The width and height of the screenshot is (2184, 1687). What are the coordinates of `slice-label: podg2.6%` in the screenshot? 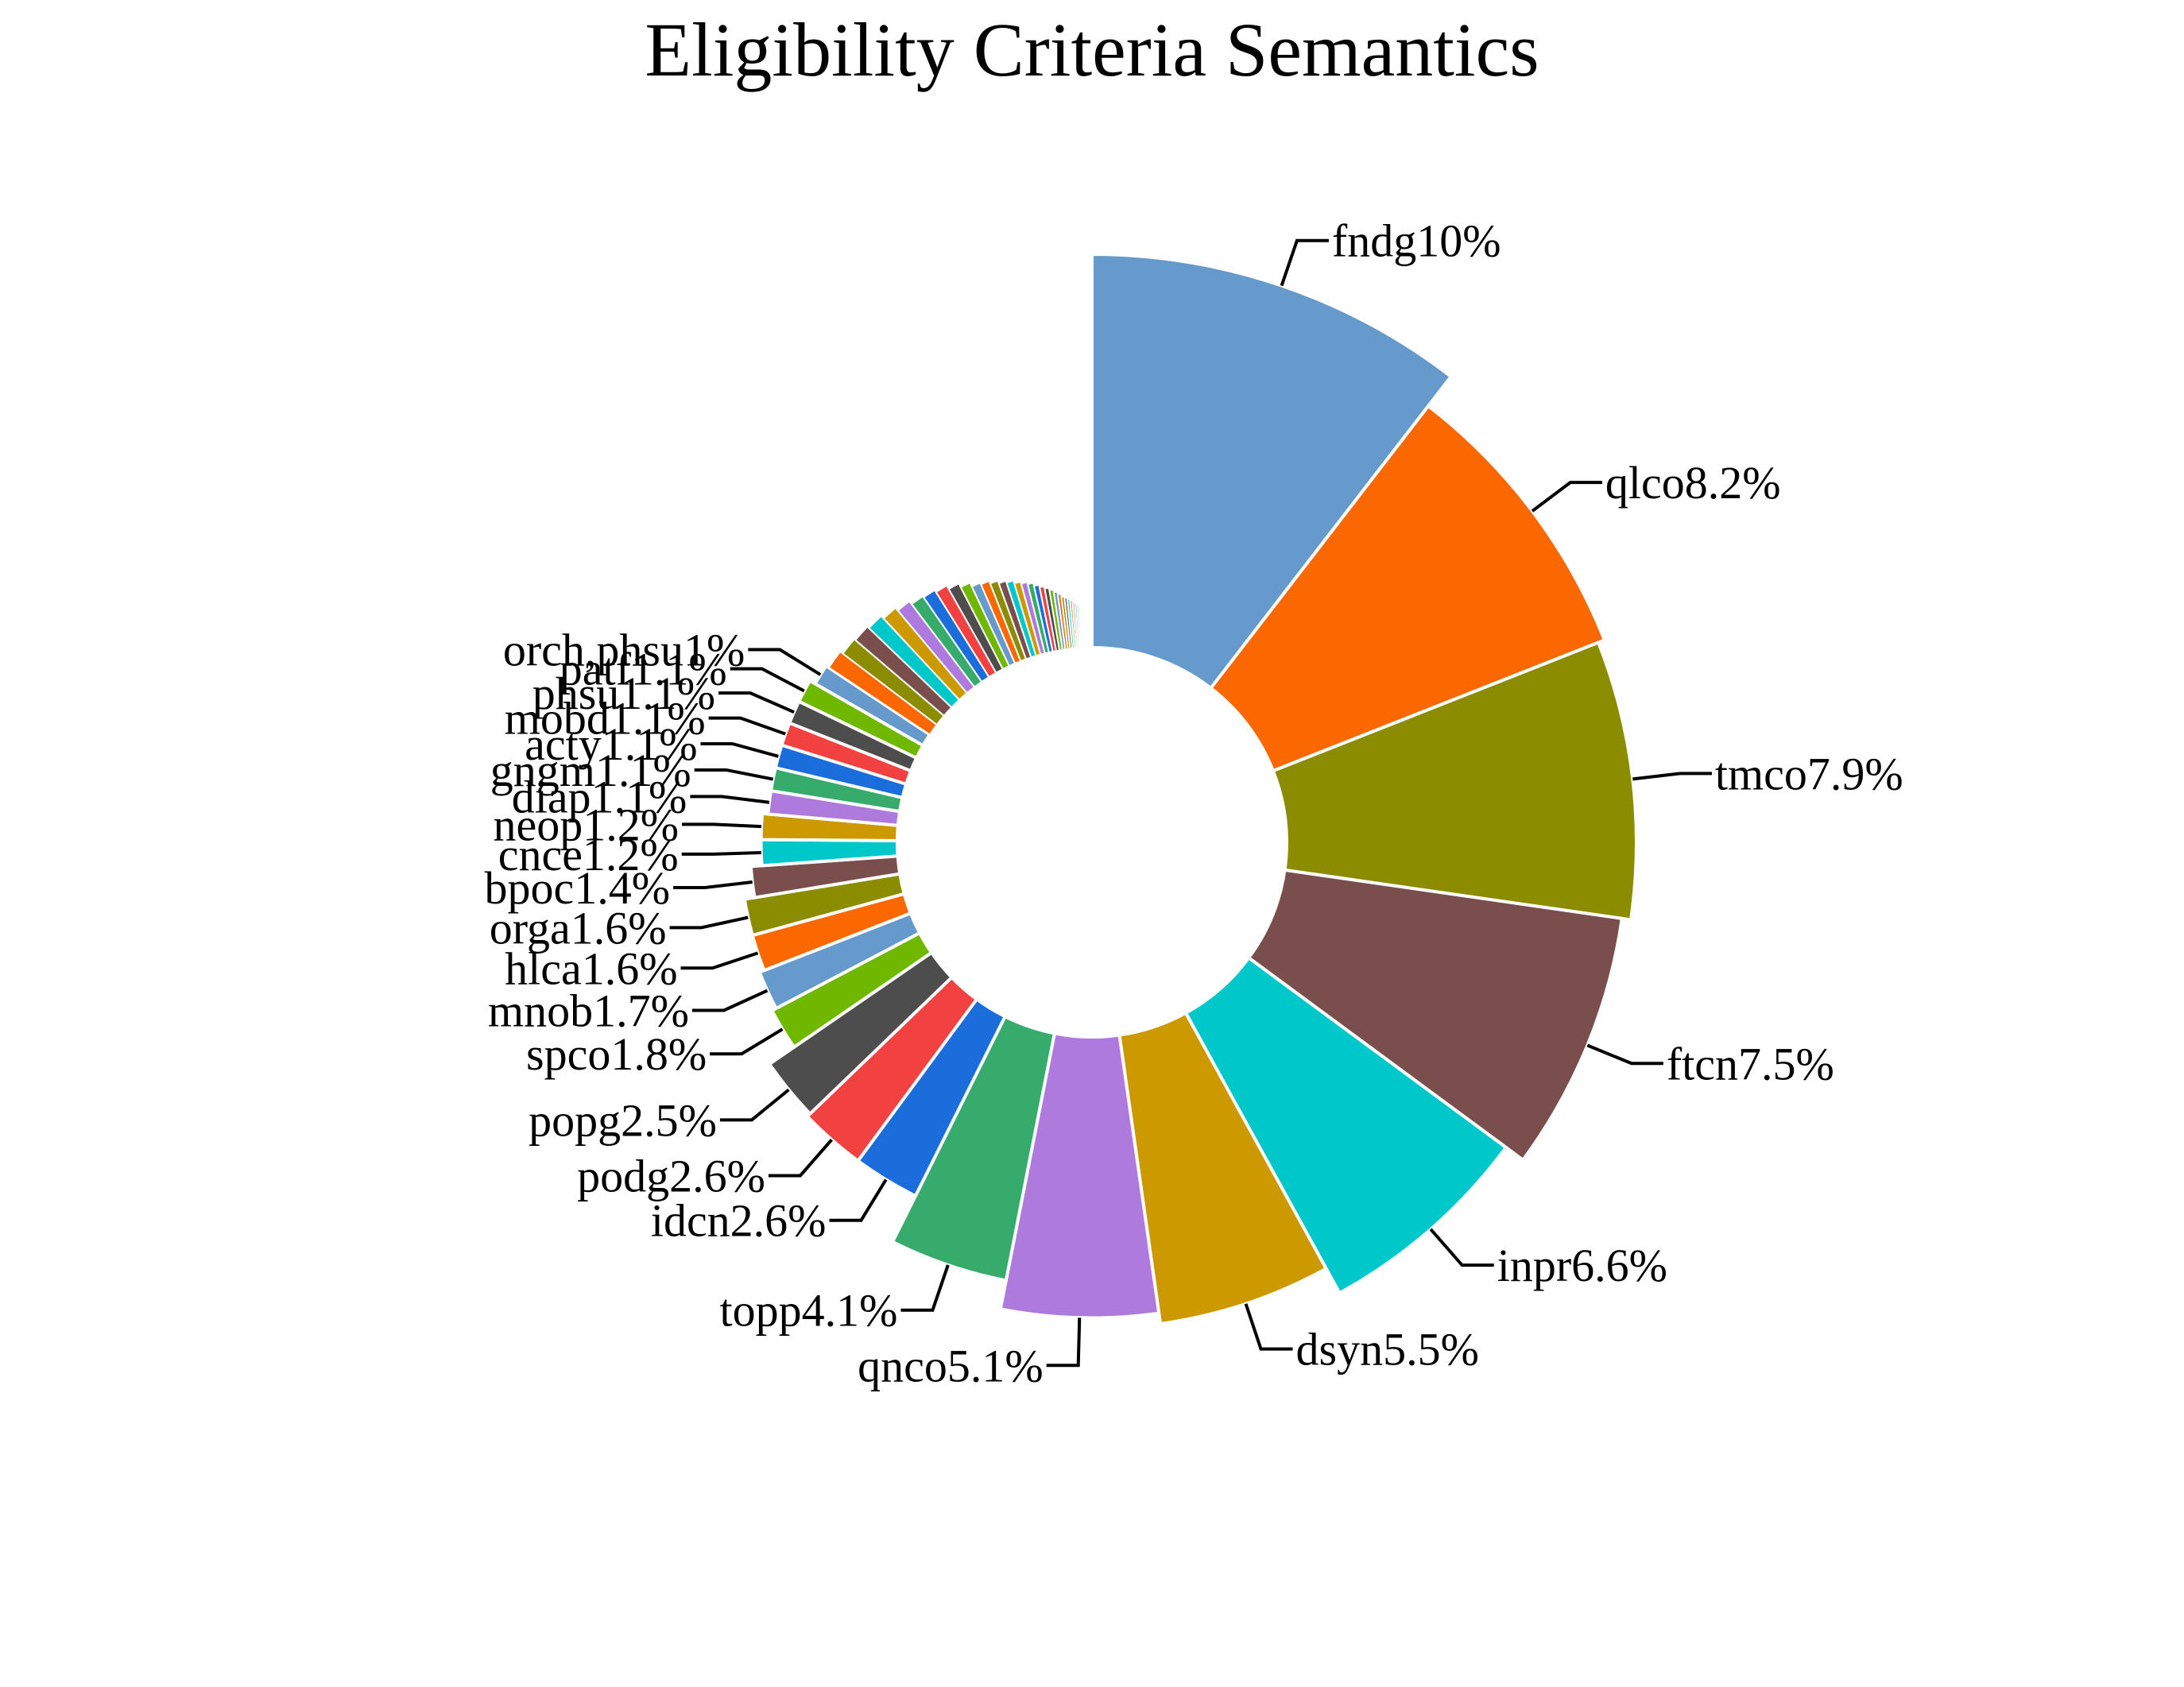 It's located at (671, 1175).